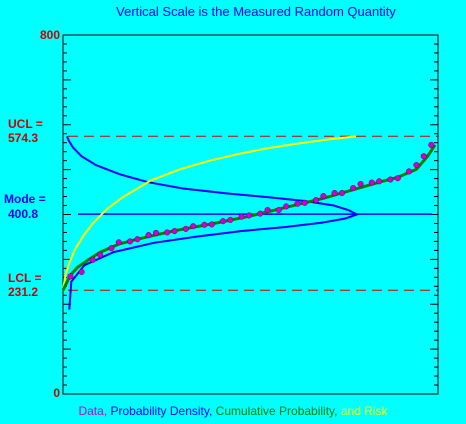 Image resolution: width=466 pixels, height=424 pixels. Describe the element at coordinates (365, 411) in the screenshot. I see `legend-risk: and Risk` at that location.